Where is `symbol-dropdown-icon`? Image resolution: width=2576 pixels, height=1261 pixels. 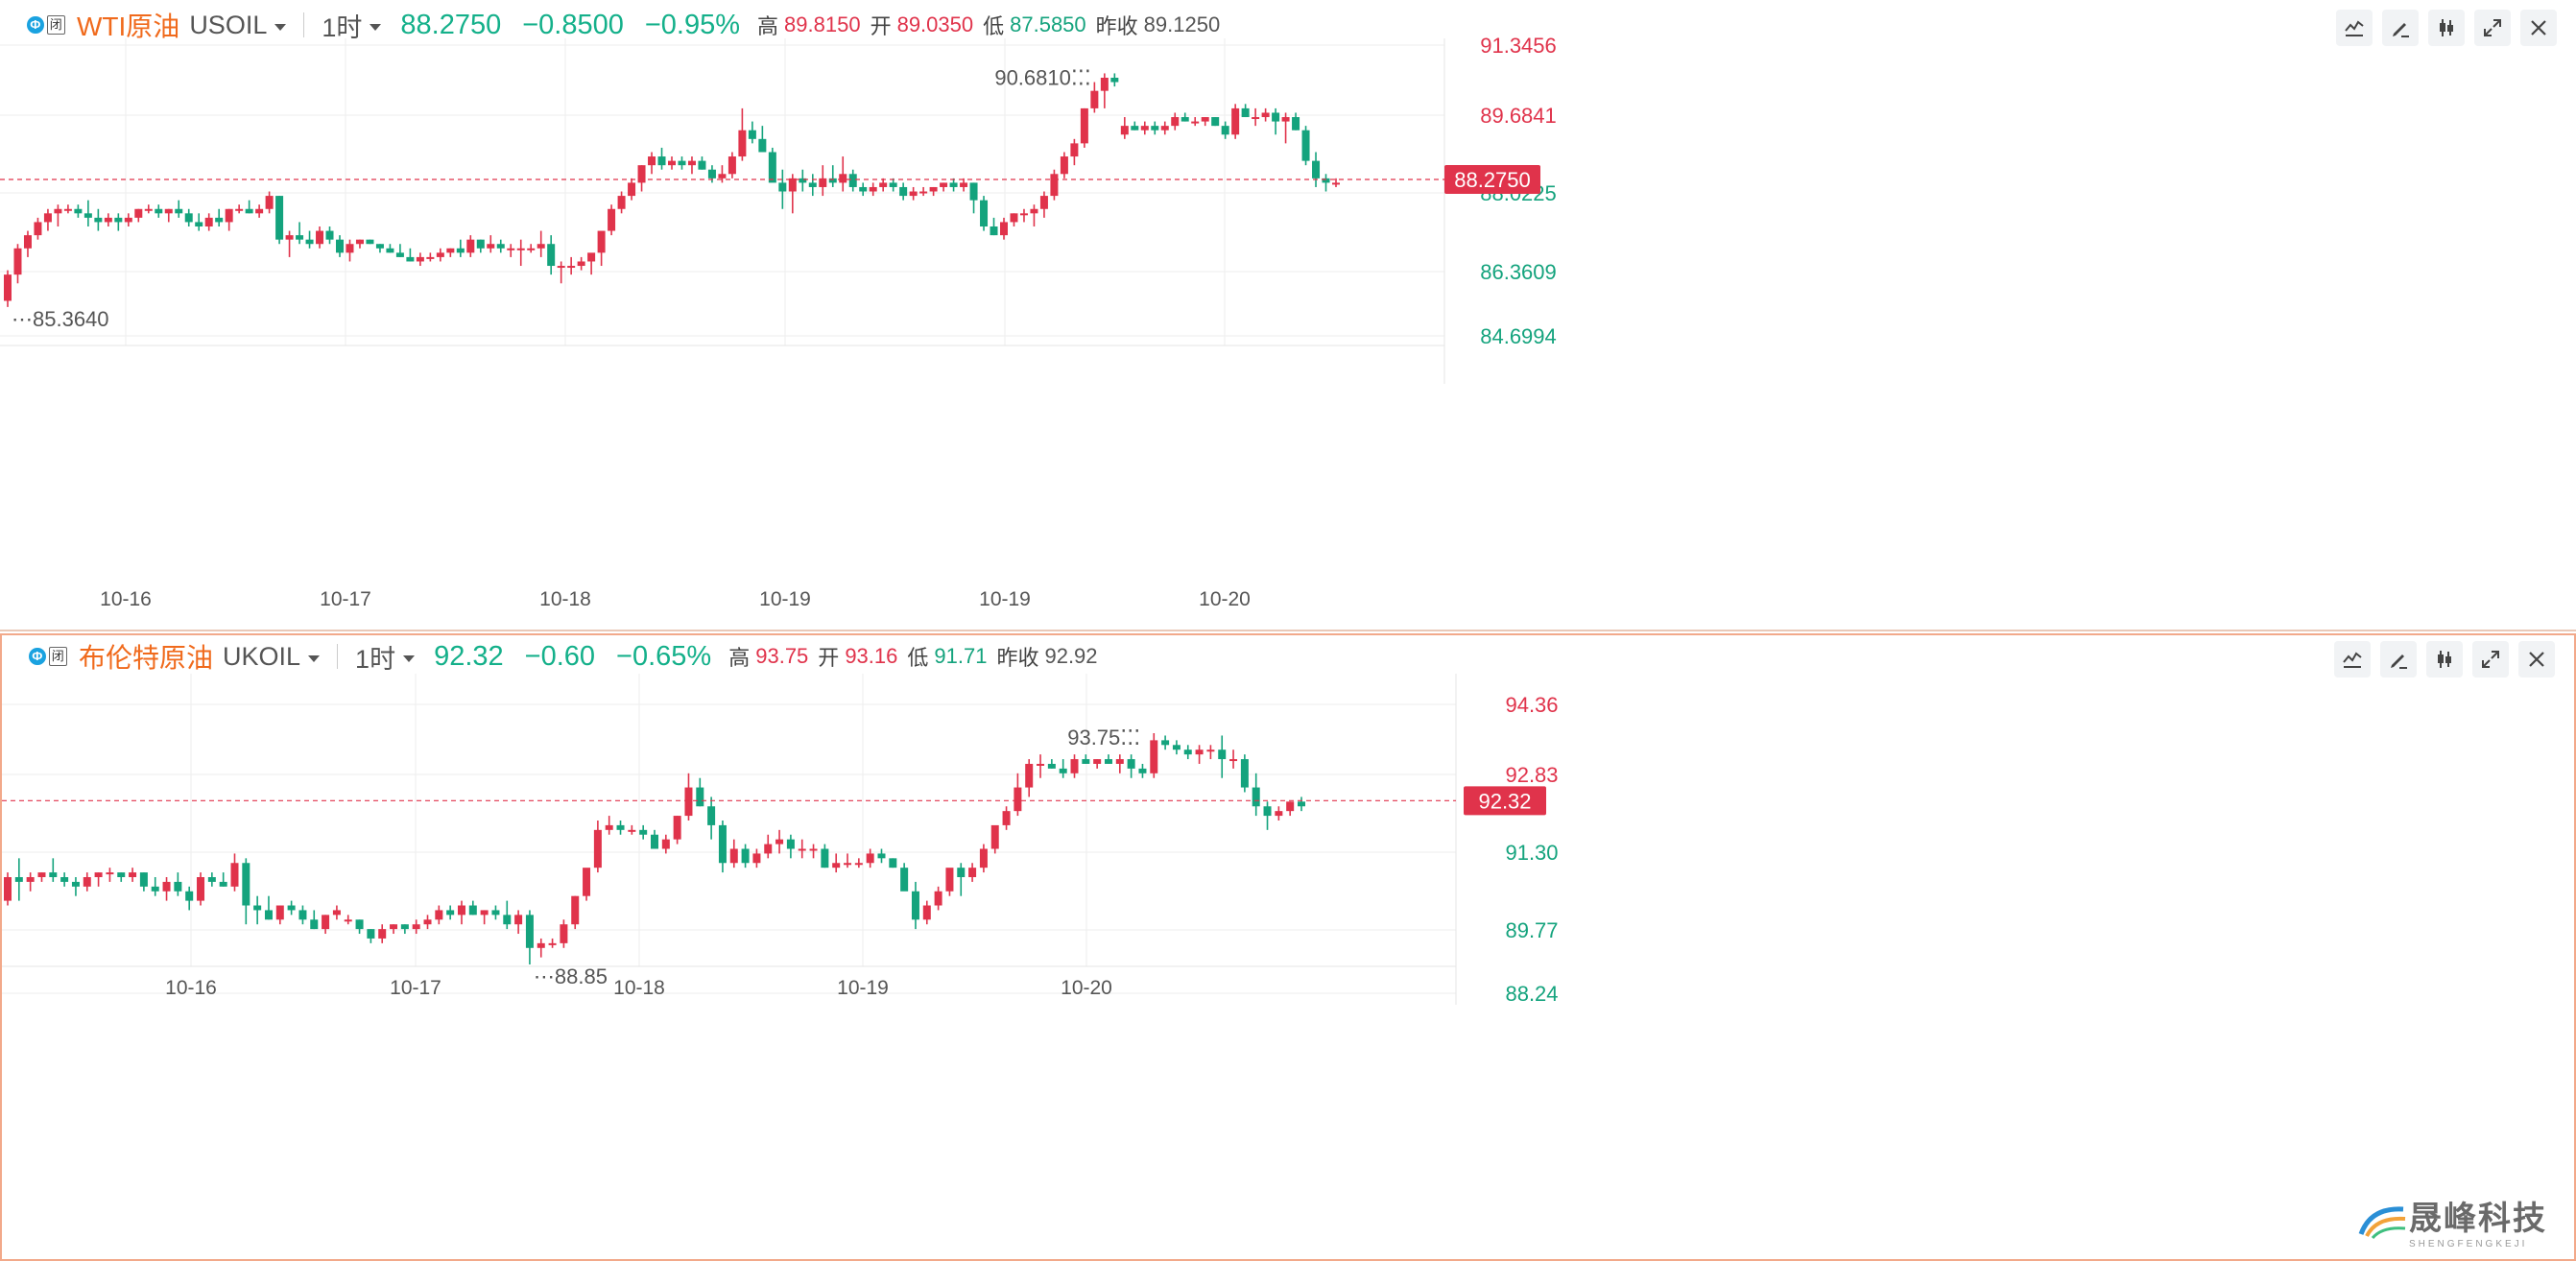 symbol-dropdown-icon is located at coordinates (314, 658).